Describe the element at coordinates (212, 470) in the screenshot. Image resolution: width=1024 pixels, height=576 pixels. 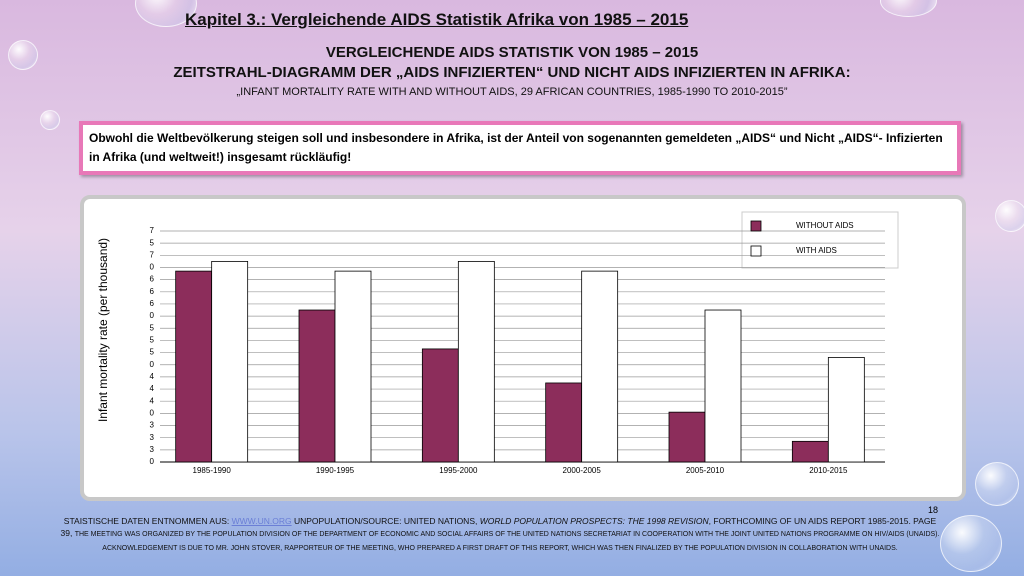
I see `x-tick-label: 1985-1990` at that location.